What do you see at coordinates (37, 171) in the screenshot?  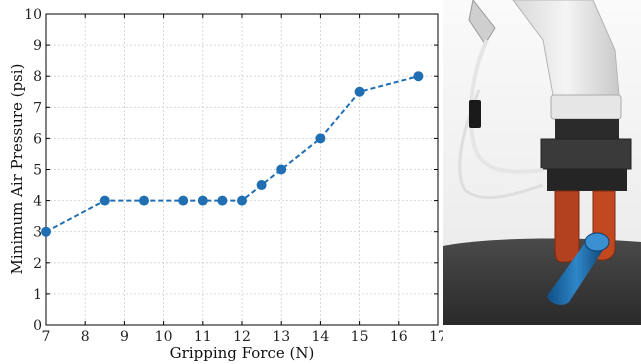 I see `y-tick-label: 5` at bounding box center [37, 171].